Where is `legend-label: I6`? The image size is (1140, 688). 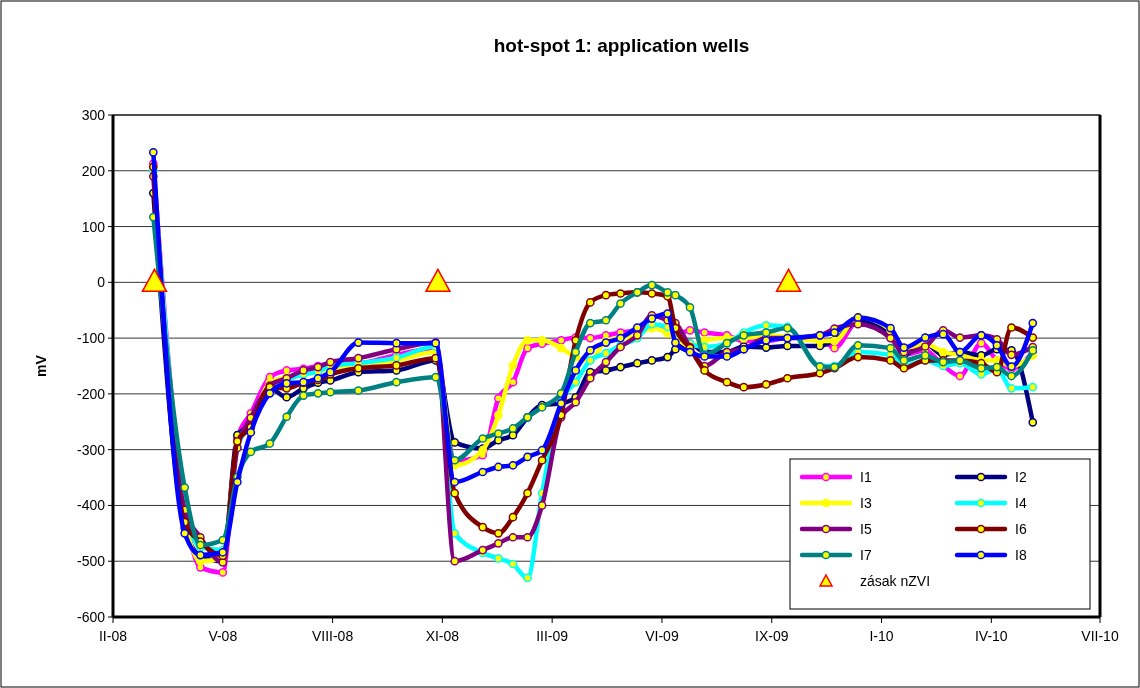
legend-label: I6 is located at coordinates (1021, 529).